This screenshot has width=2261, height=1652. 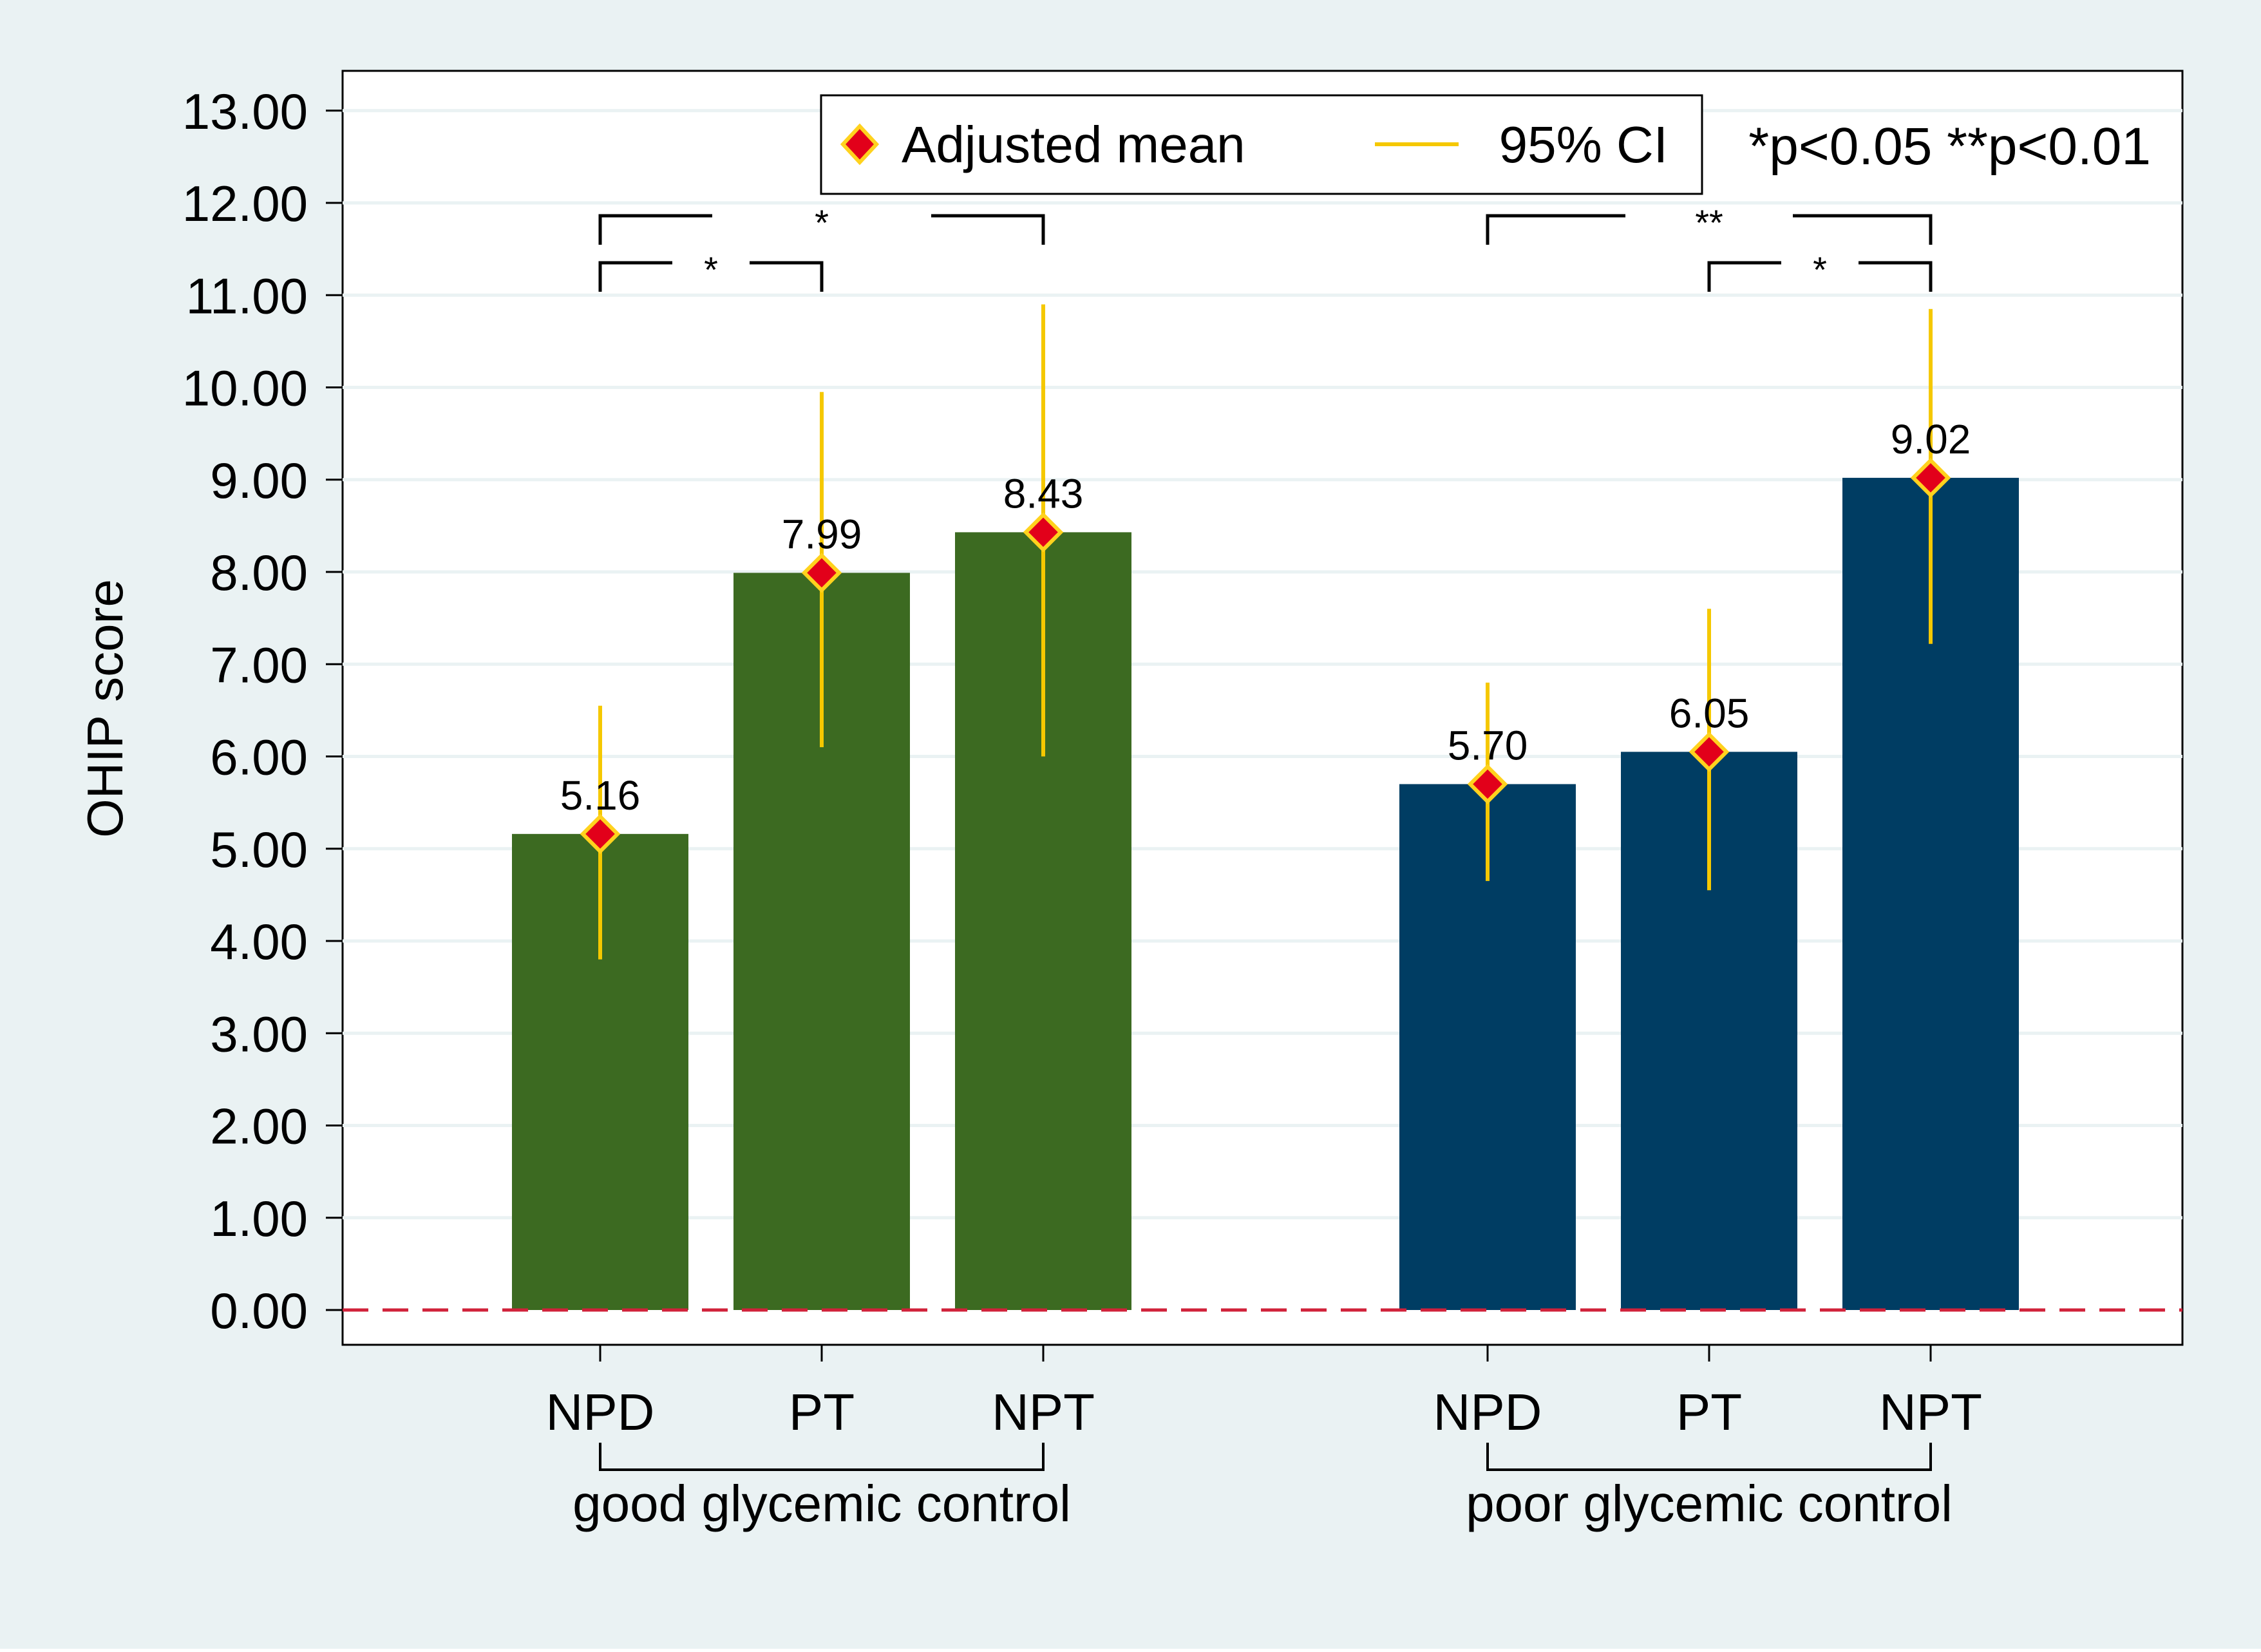 What do you see at coordinates (1709, 223) in the screenshot?
I see `bracket-significance-label: **` at bounding box center [1709, 223].